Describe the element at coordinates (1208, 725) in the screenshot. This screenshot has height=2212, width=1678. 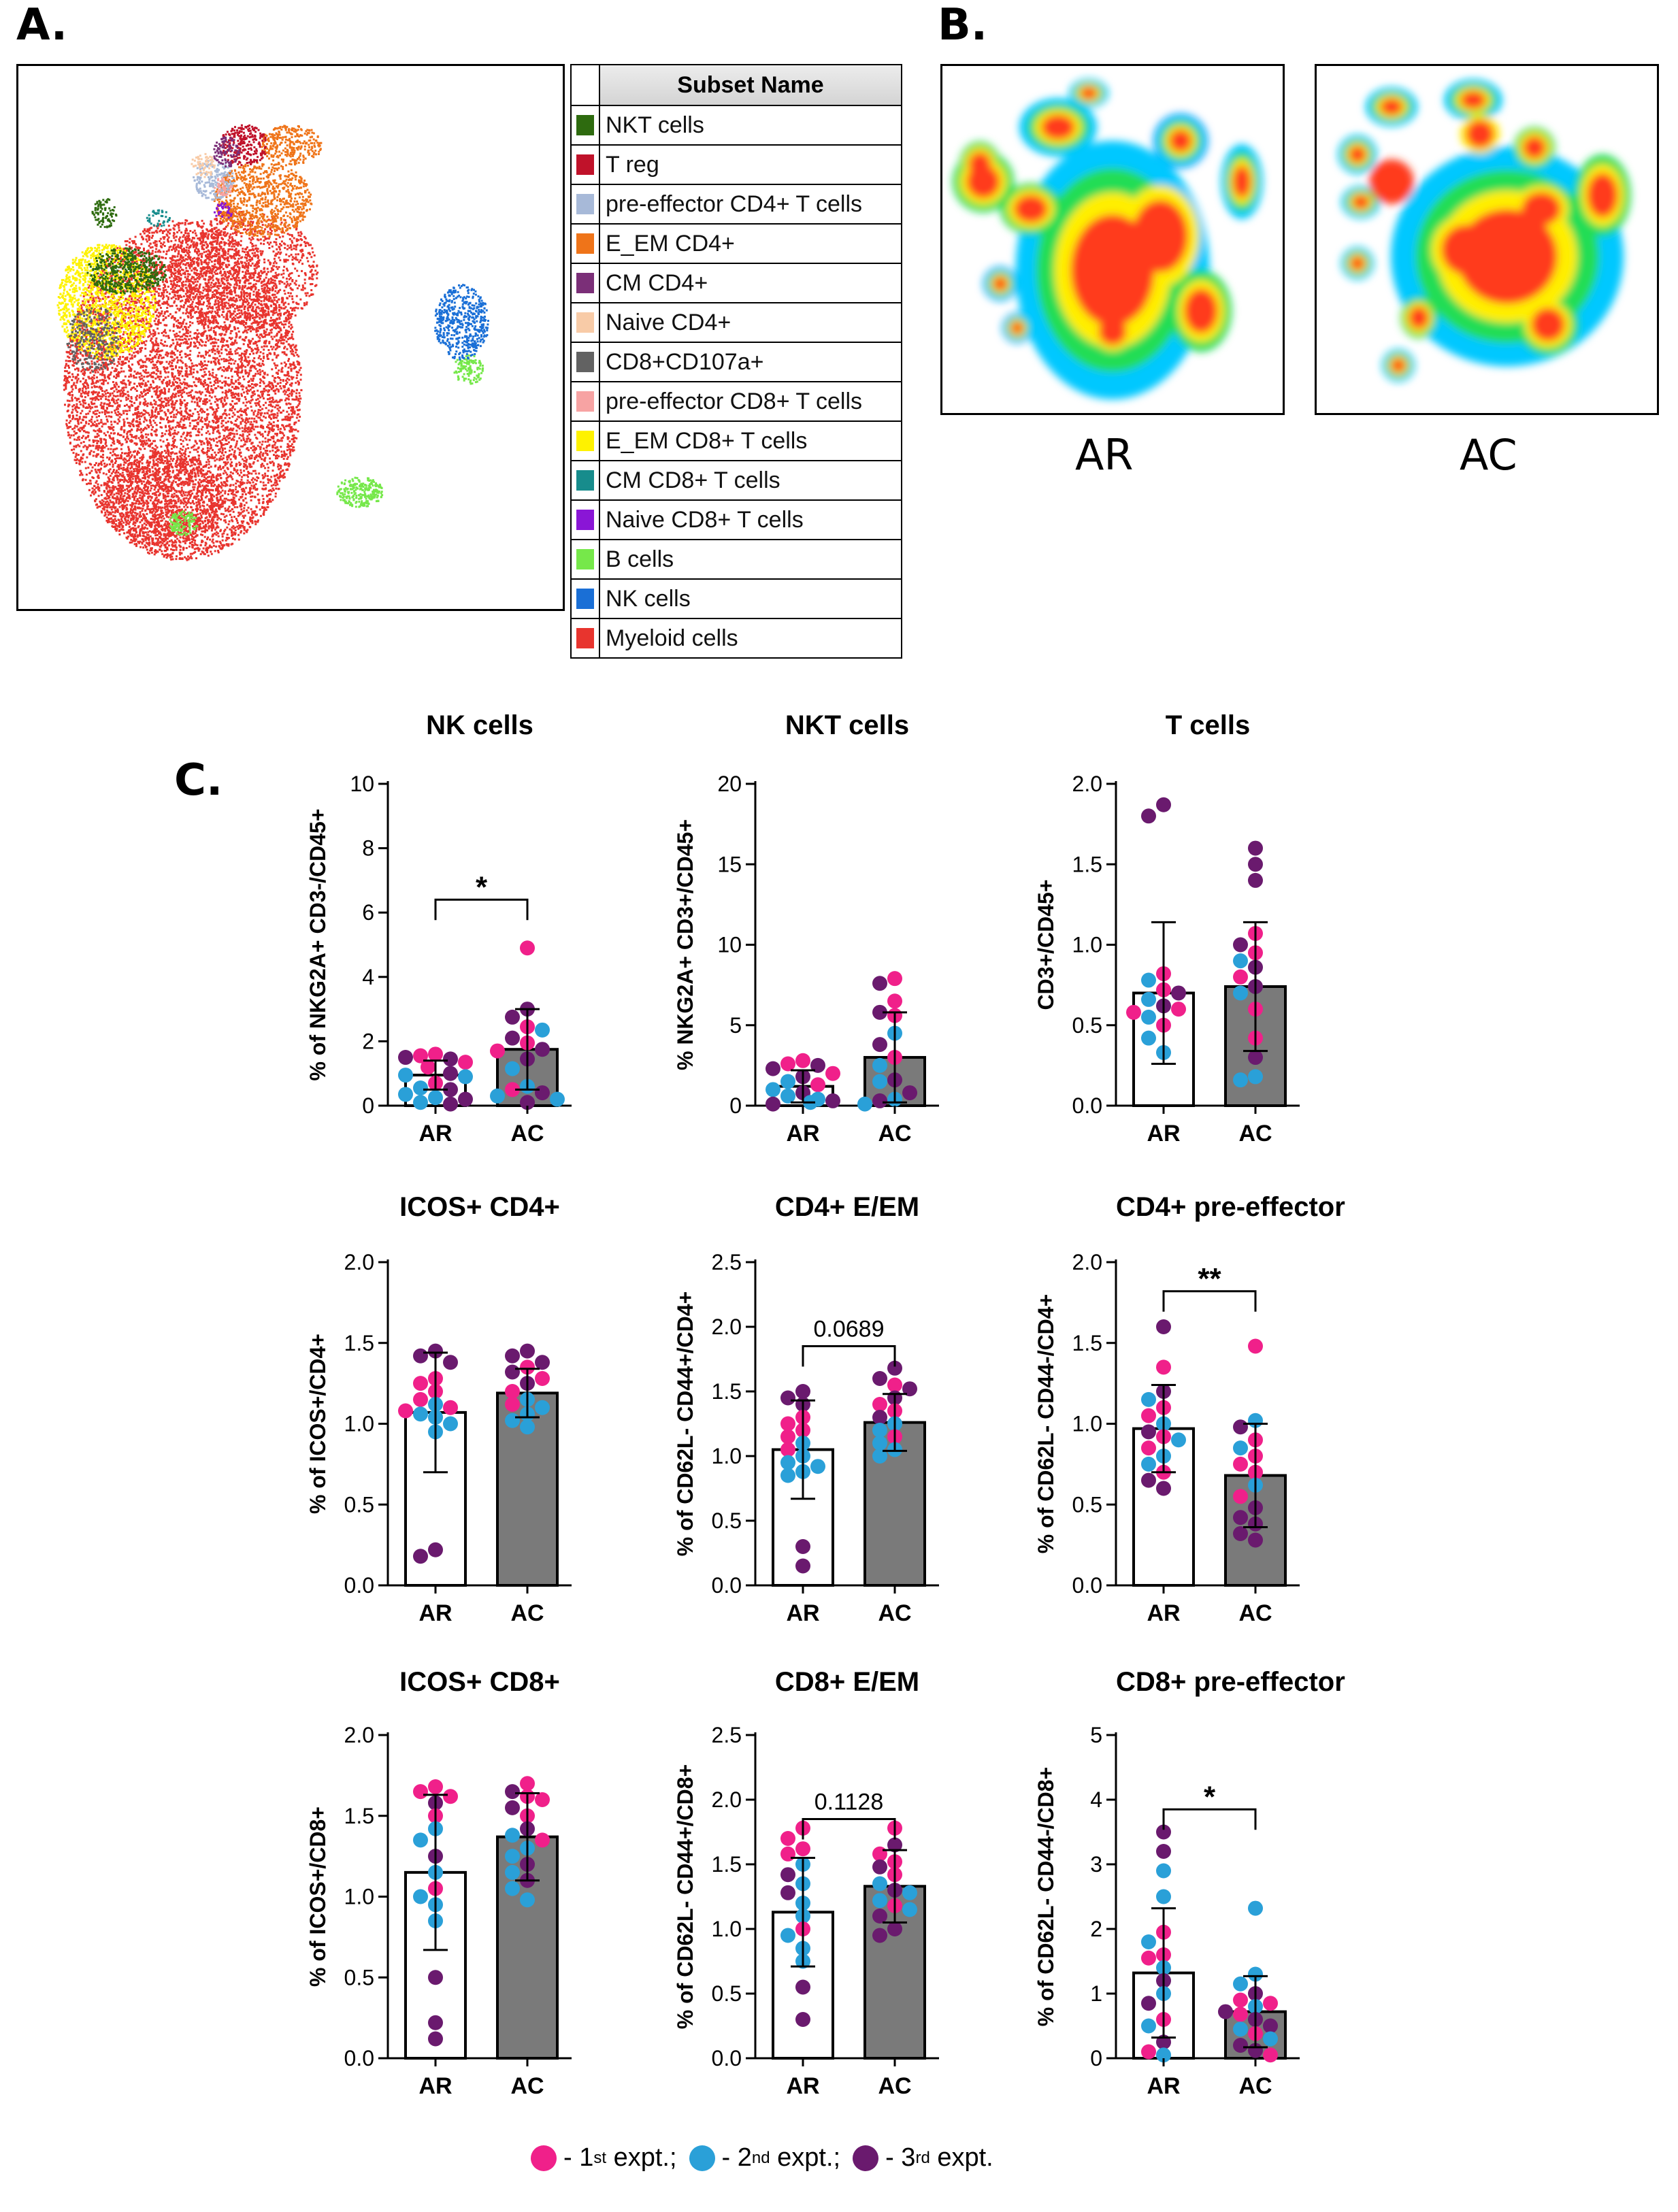
I see `chart-title: T cells` at that location.